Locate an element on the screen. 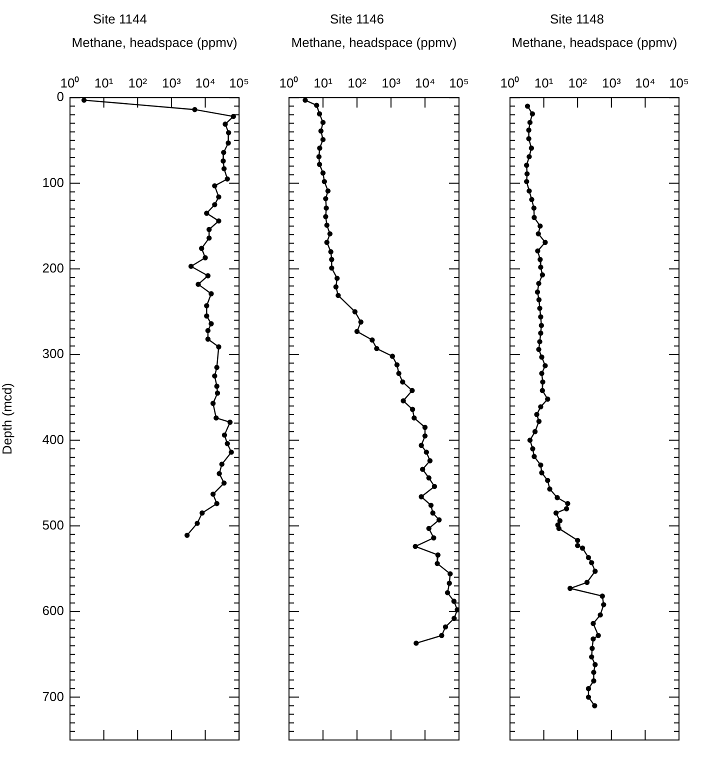 This screenshot has width=706, height=765. chart-title: Site 1144 is located at coordinates (120, 18).